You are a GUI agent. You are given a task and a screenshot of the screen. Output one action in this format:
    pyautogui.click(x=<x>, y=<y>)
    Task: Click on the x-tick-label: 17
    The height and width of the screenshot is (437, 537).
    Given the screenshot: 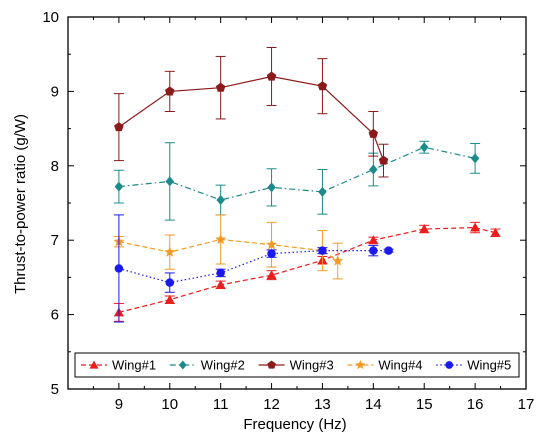 What is the action you would take?
    pyautogui.click(x=526, y=404)
    